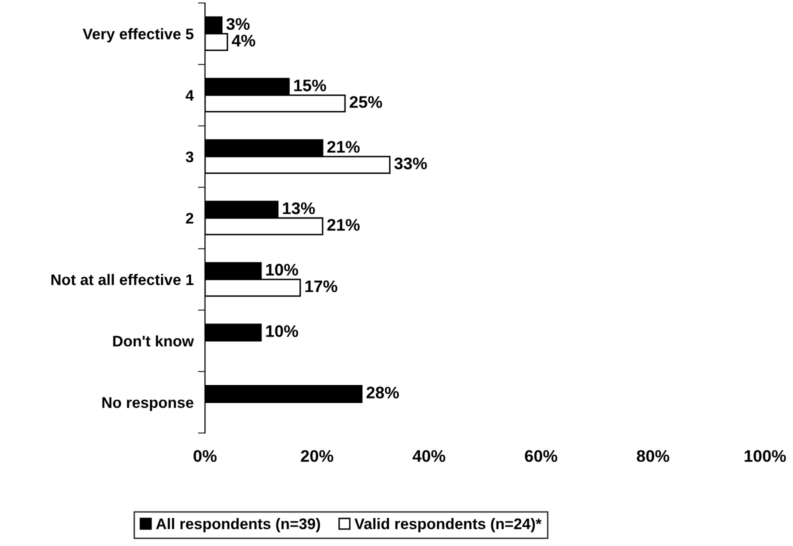 This screenshot has width=793, height=546. Describe the element at coordinates (190, 218) in the screenshot. I see `y-tick-label: 2` at that location.